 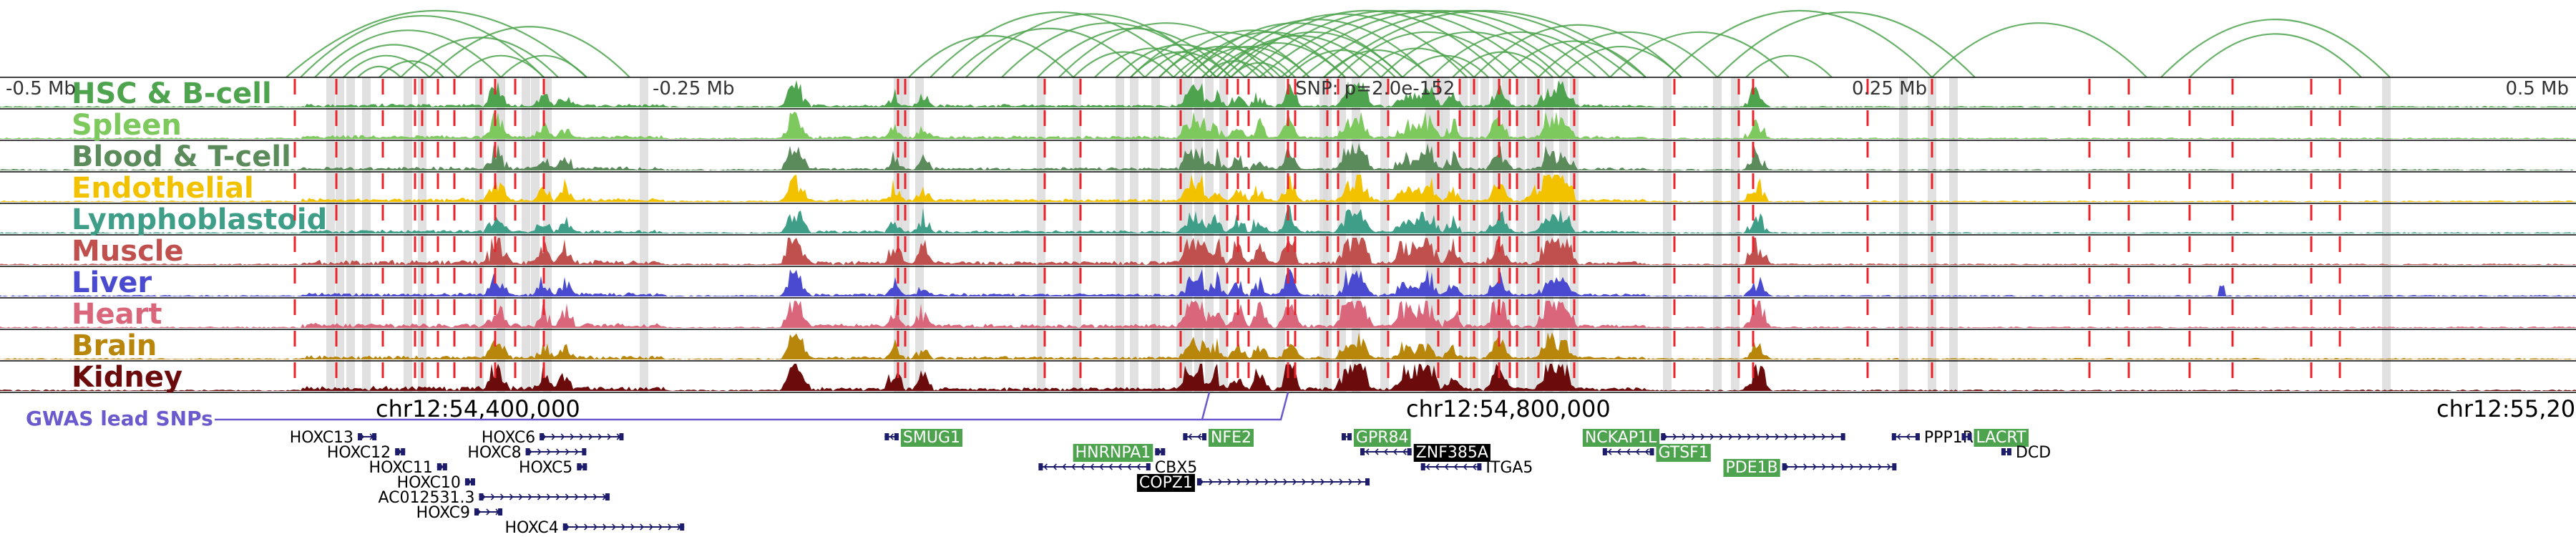 What do you see at coordinates (1288, 345) in the screenshot?
I see `signal-area` at bounding box center [1288, 345].